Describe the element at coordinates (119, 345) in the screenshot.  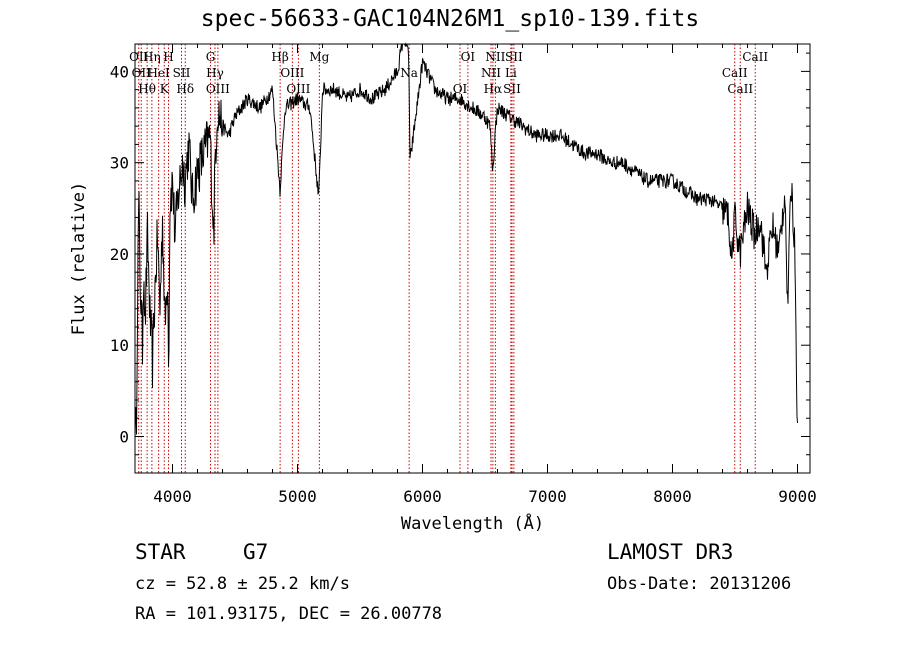
I see `y-tick-label: 10` at that location.